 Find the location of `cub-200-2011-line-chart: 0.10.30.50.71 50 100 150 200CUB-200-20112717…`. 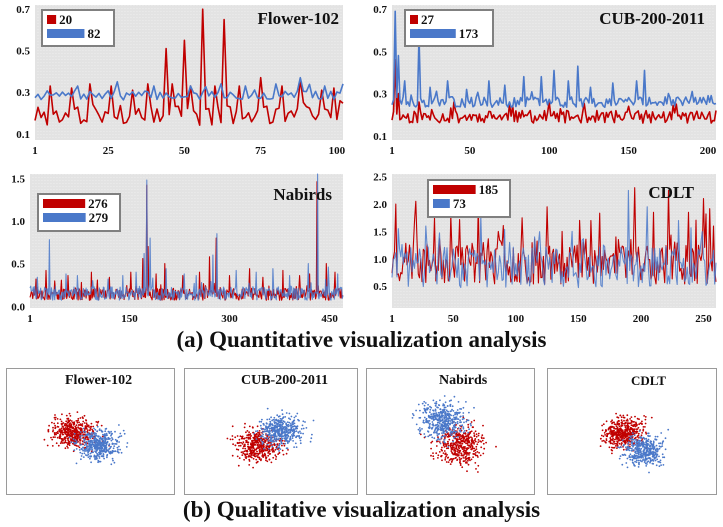

cub-200-2011-line-chart: 0.10.30.50.71 50 100 150 200CUB-200-20112717… is located at coordinates (545, 79).